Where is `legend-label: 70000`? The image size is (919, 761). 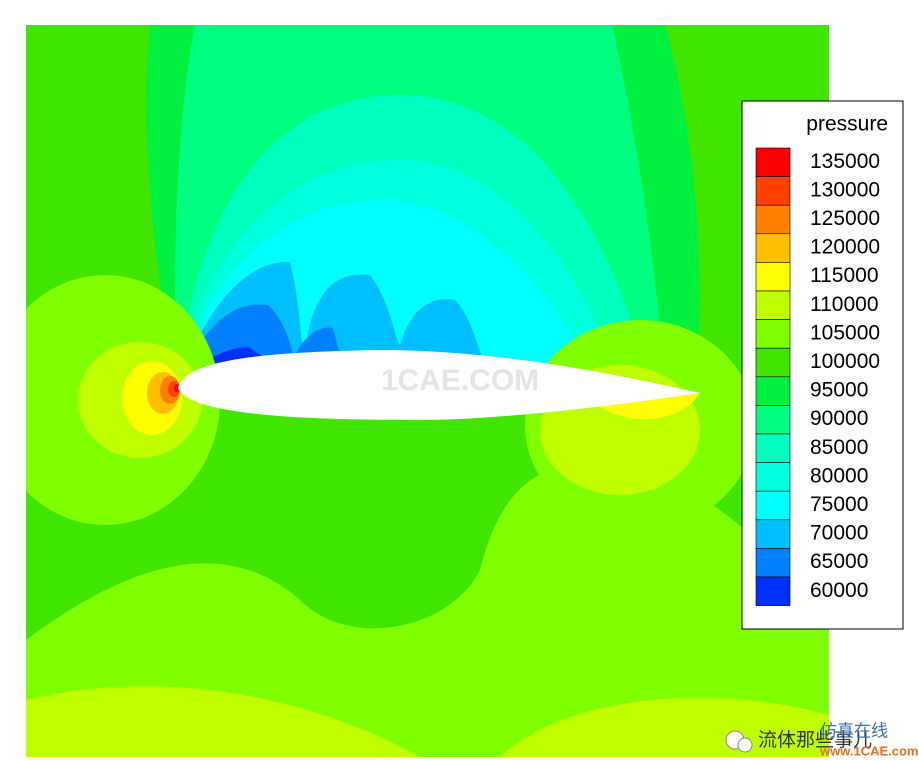 legend-label: 70000 is located at coordinates (839, 533).